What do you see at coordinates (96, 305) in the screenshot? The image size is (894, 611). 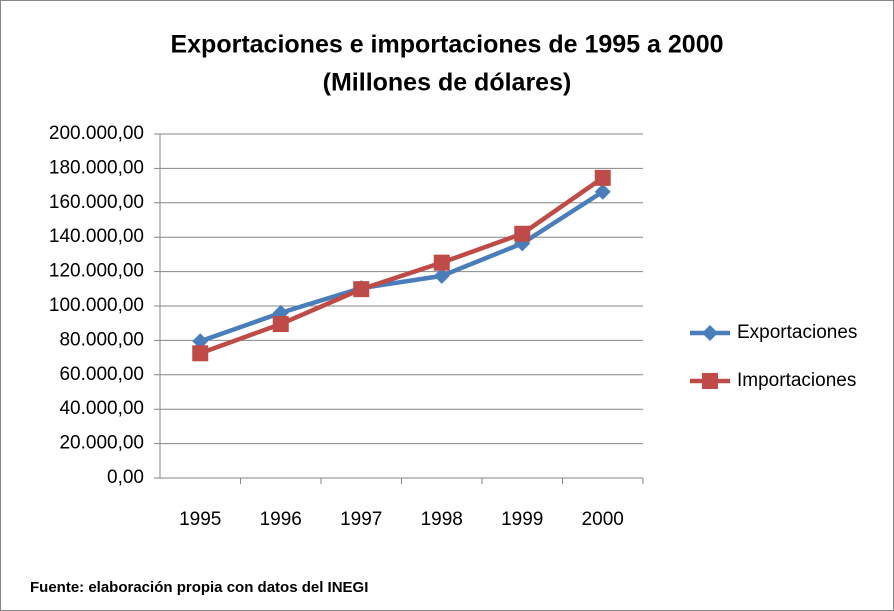 I see `y-tick-label: 100.000,00` at bounding box center [96, 305].